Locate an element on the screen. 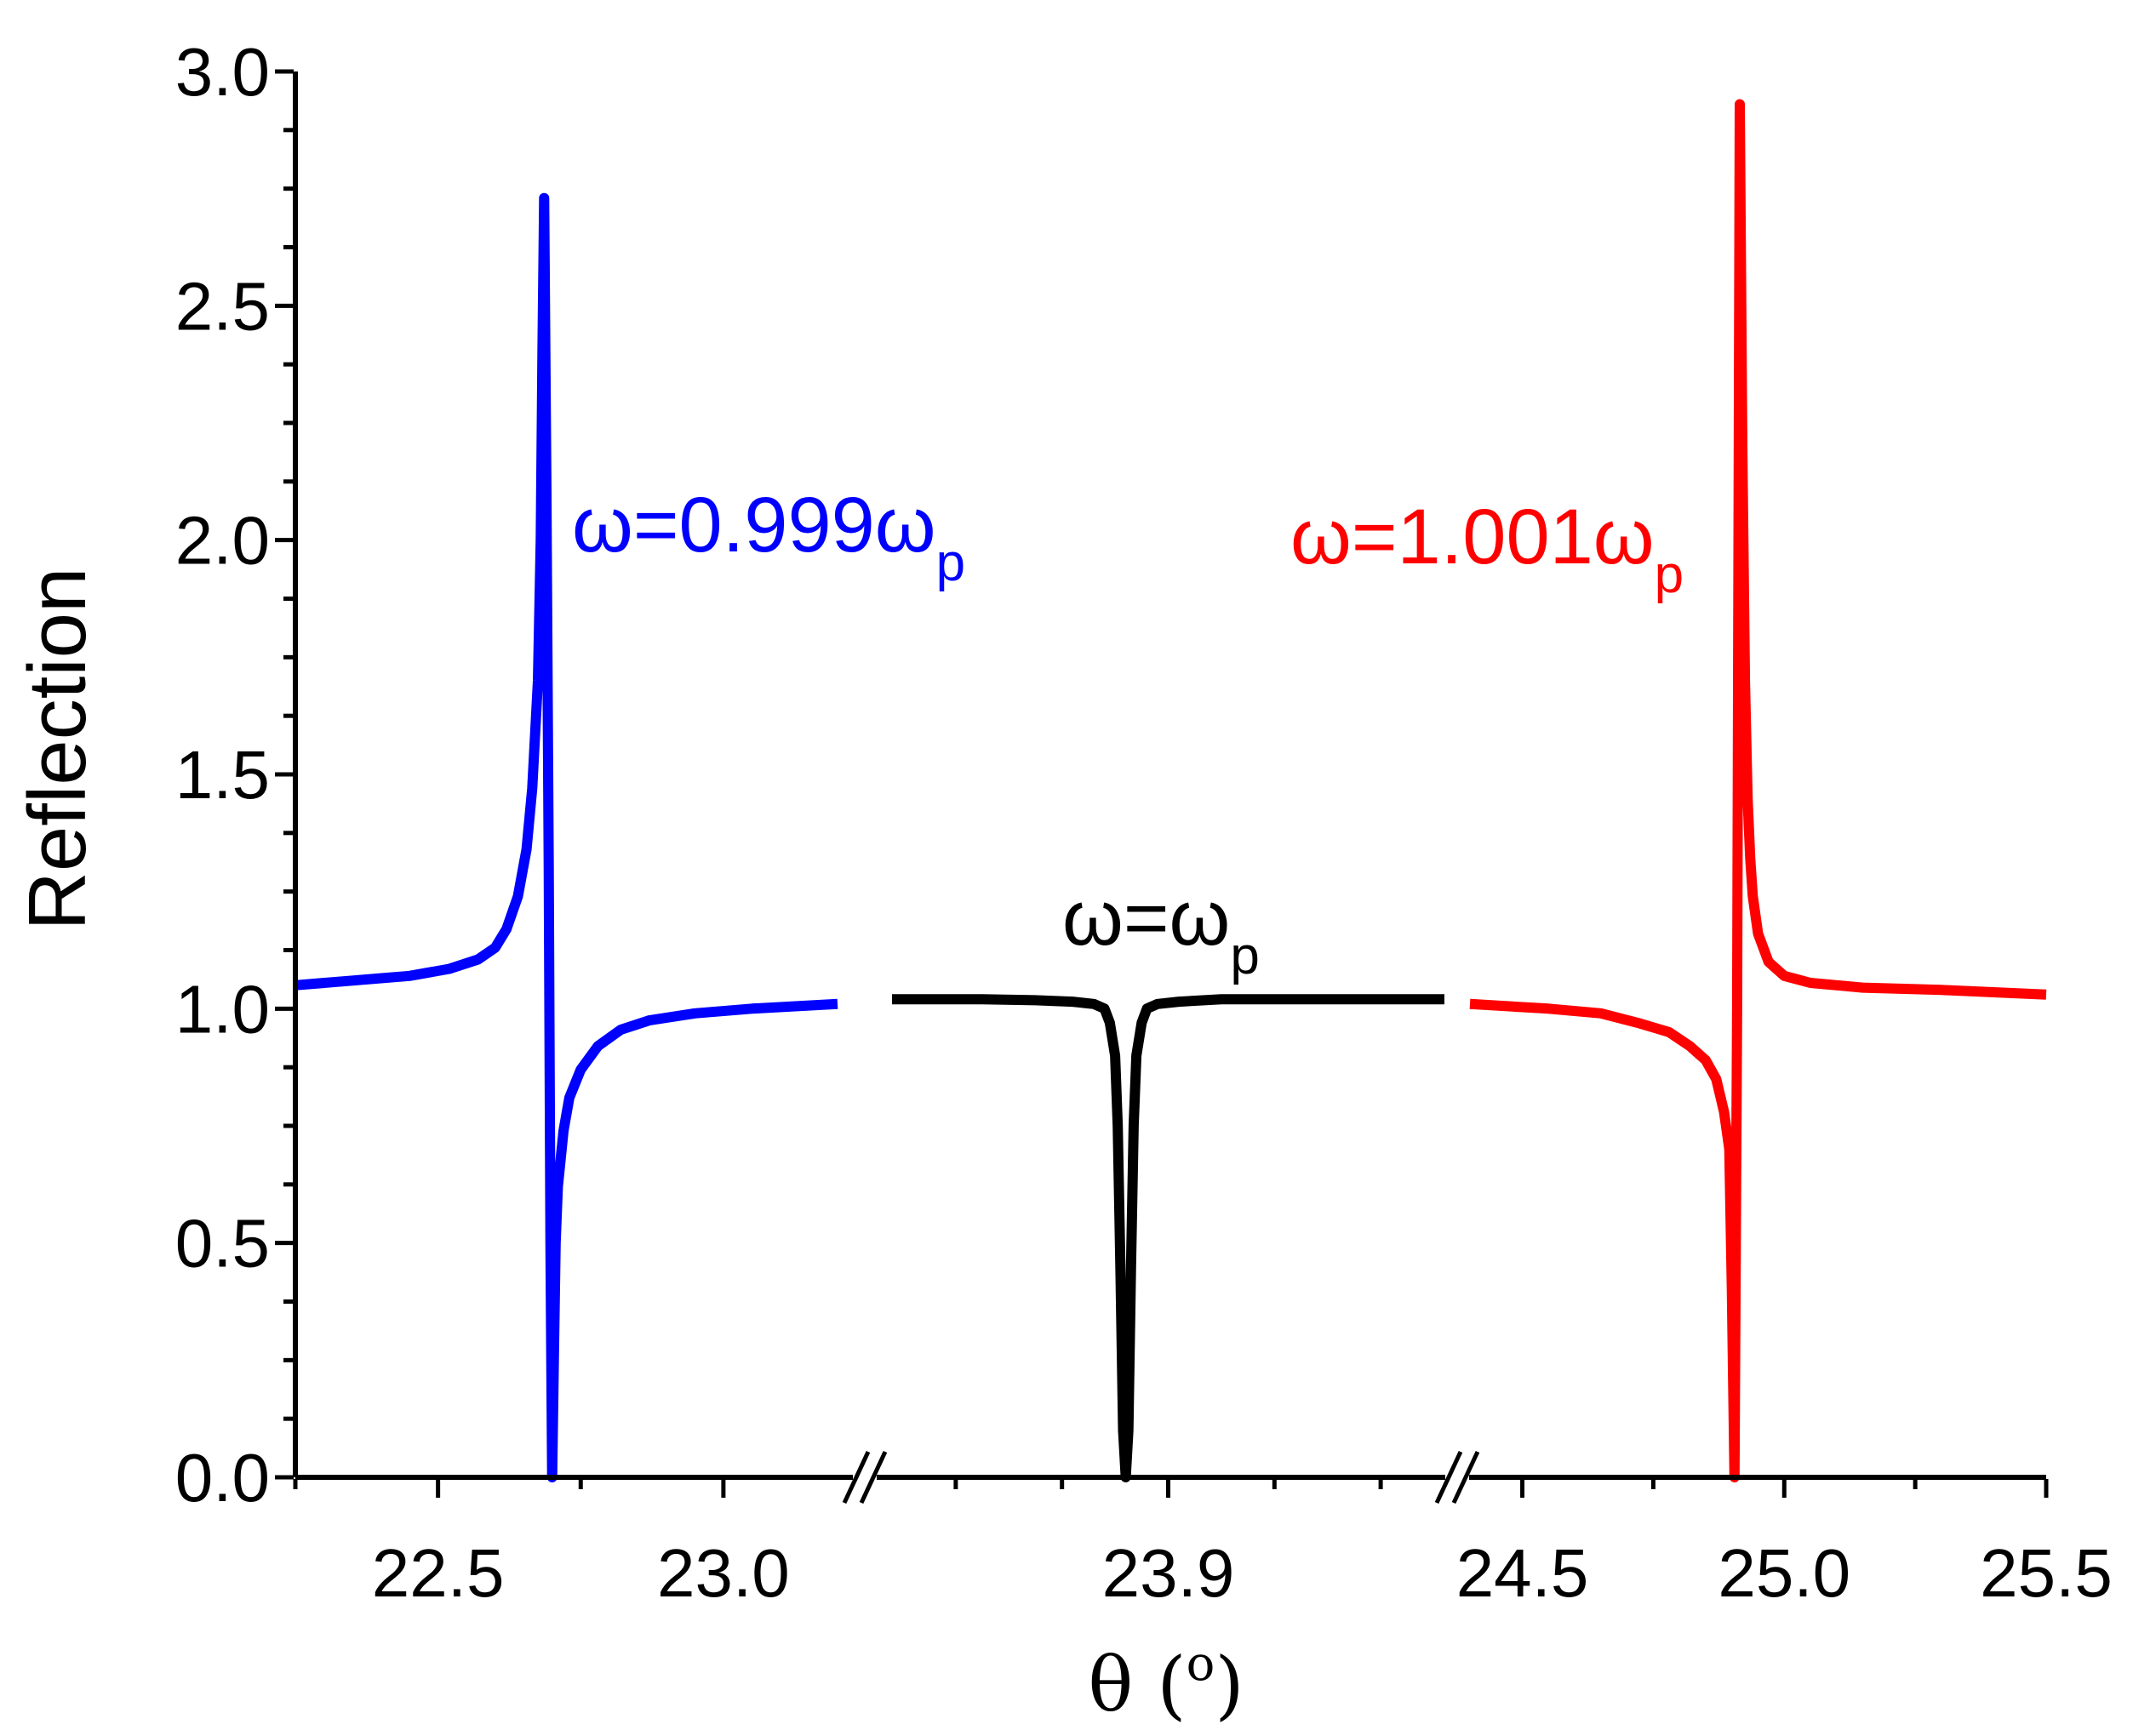 This screenshot has height=1736, width=2133. annotation-blue-sub: p is located at coordinates (950, 563).